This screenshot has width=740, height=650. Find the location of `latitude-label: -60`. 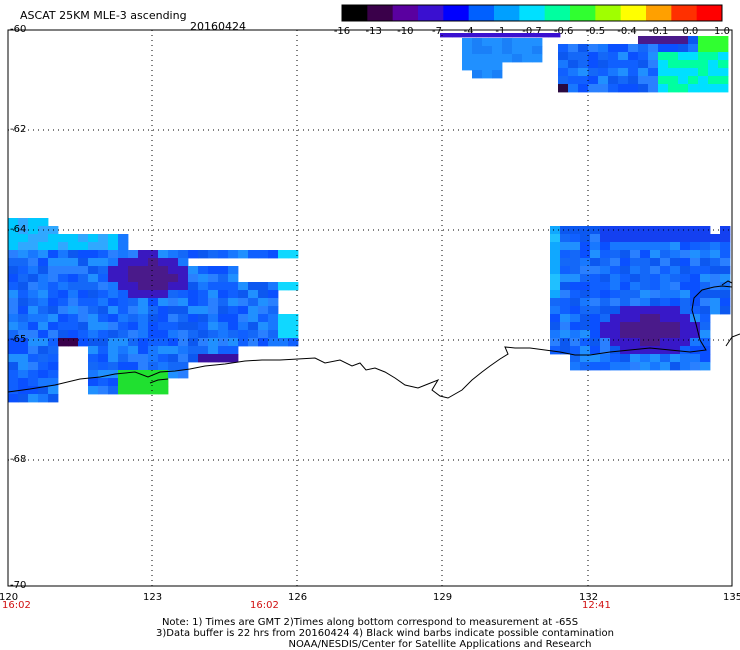

latitude-label: -60 is located at coordinates (18, 29).